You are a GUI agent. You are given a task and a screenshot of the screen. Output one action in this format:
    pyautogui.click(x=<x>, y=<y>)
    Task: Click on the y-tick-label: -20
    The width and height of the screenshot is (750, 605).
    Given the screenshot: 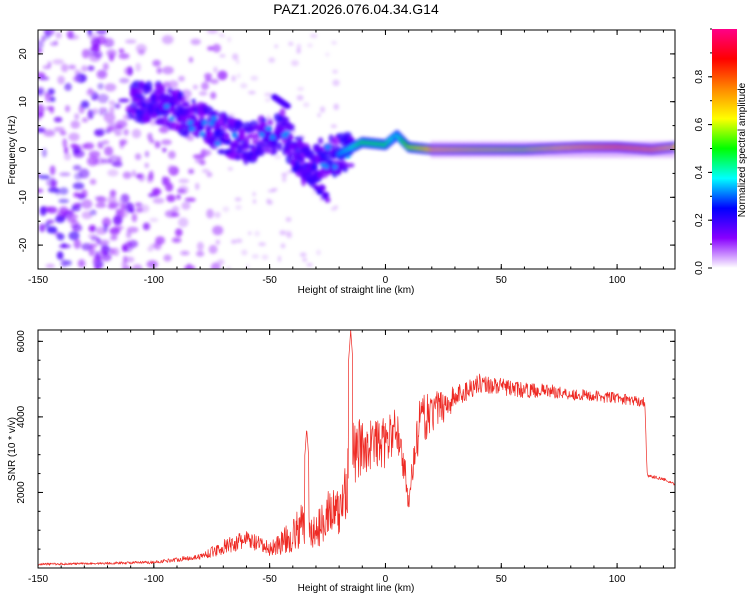 What is the action you would take?
    pyautogui.click(x=23, y=244)
    